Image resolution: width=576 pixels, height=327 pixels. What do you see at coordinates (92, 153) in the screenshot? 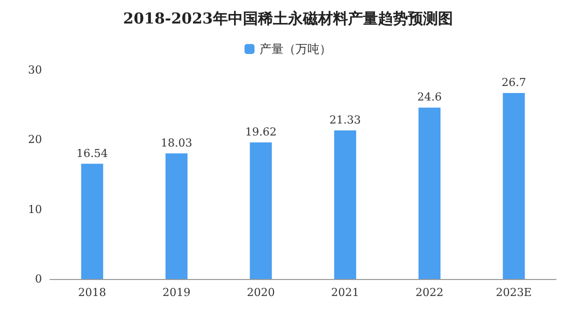
I see `data-label: 16.54` at bounding box center [92, 153].